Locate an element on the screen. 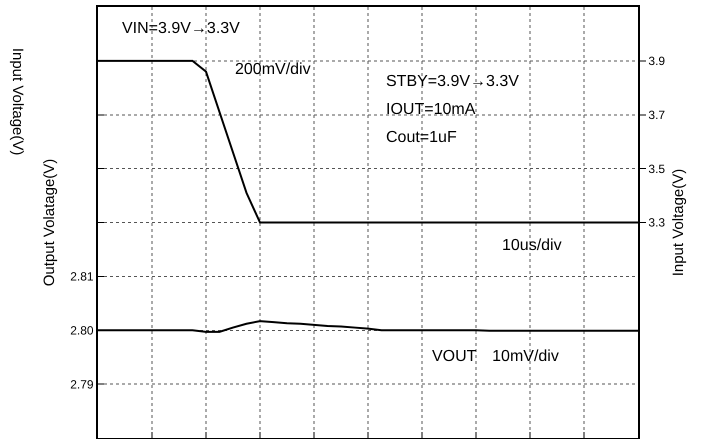 The width and height of the screenshot is (714, 439). y2-tick-label: 3.7 is located at coordinates (657, 115).